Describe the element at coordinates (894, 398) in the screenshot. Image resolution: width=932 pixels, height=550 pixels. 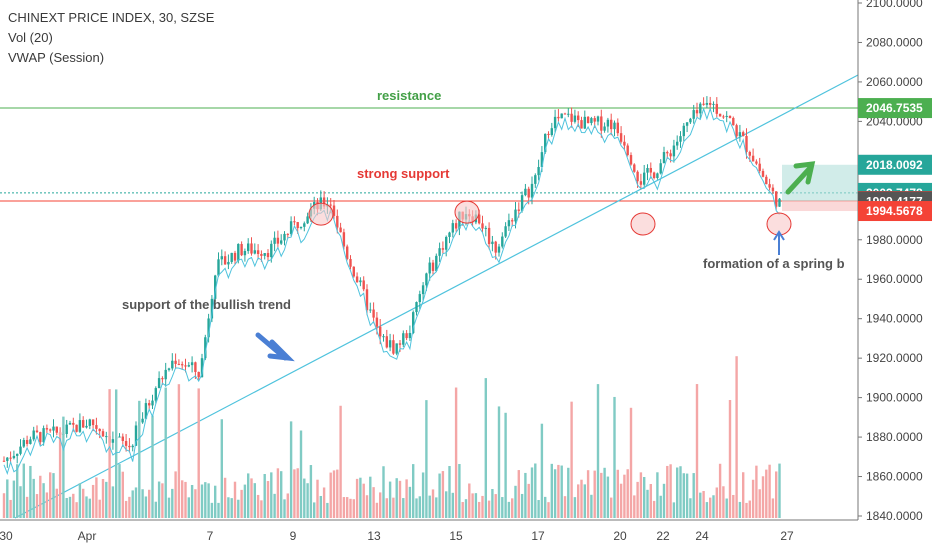
I see `y-tick-label: 1900.0000` at that location.